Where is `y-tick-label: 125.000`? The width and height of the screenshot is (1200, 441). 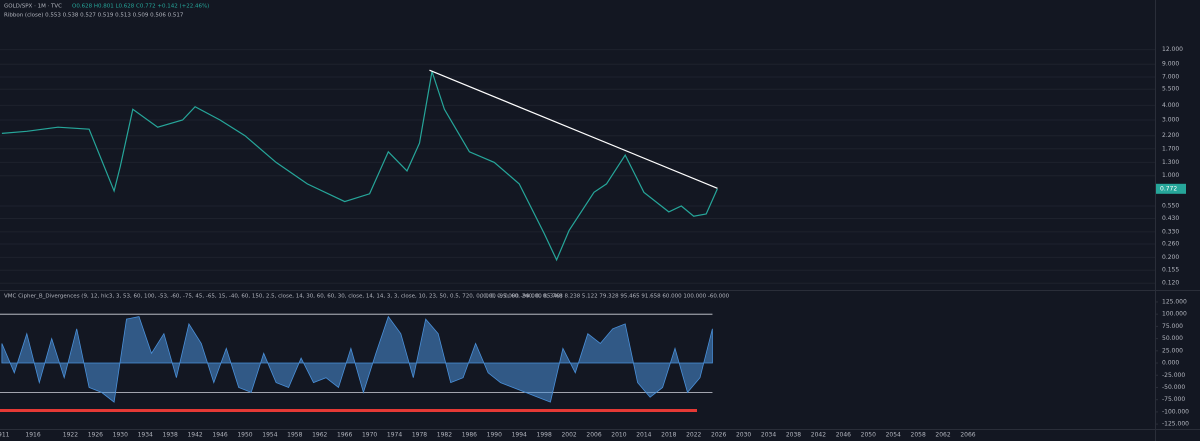
y-tick-label: 125.000 is located at coordinates (1174, 301).